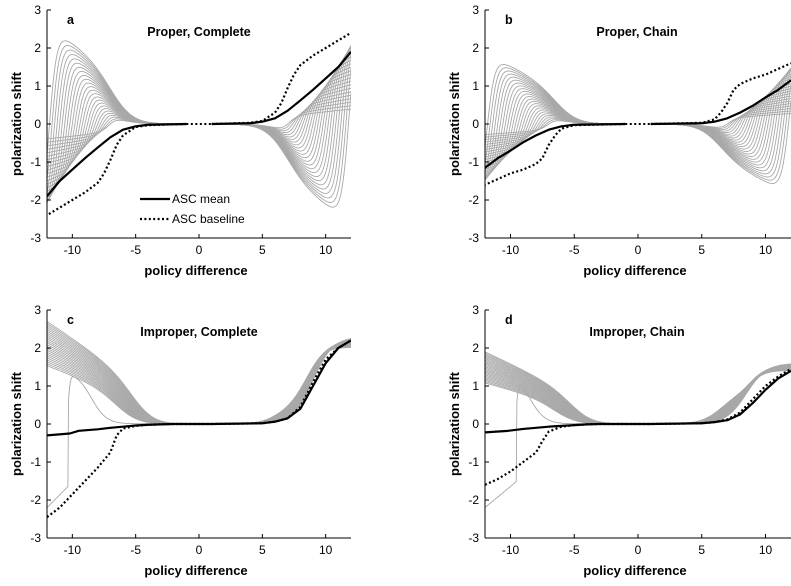  Describe the element at coordinates (117, 169) in the screenshot. I see `asc-baseline-line-left` at that location.